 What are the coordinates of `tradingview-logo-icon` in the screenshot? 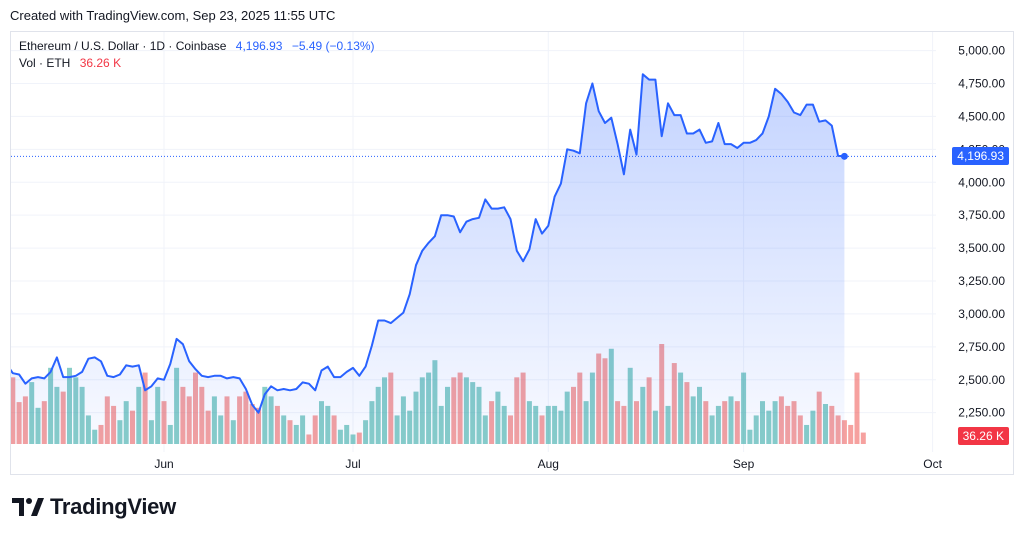 It's located at (28, 507).